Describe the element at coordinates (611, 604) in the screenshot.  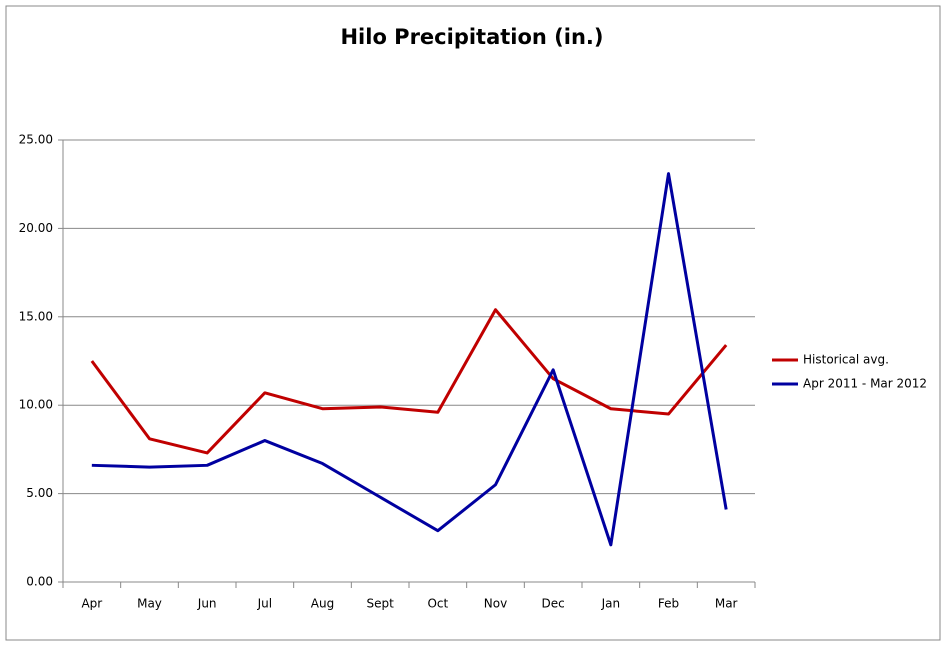
I see `x-tick-label: Jan` at that location.